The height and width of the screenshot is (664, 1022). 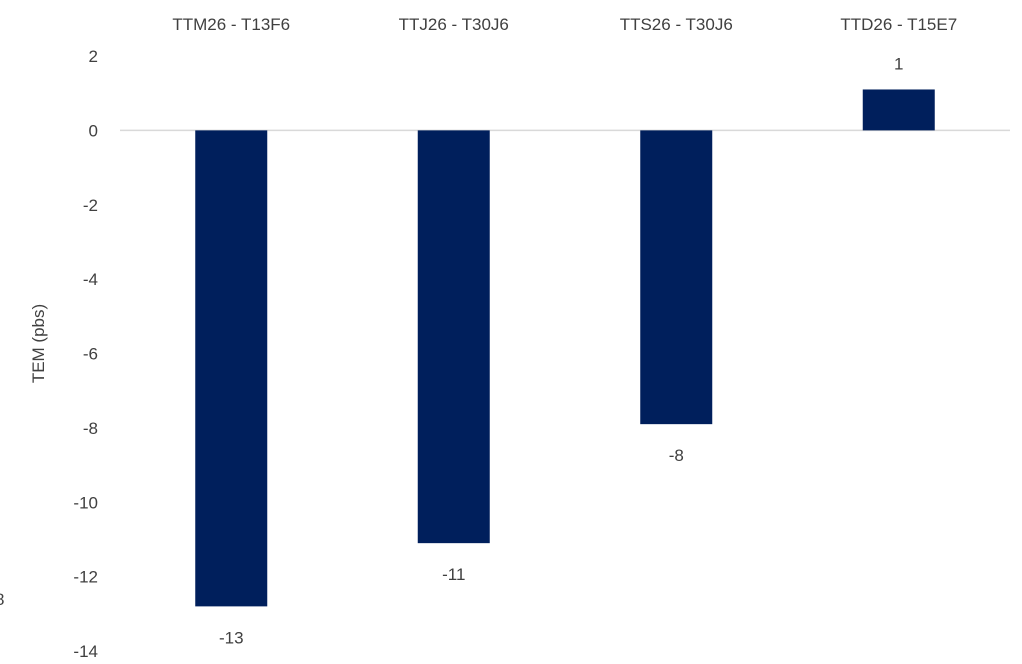 I want to click on category-label: TTS26 - T30J6, so click(x=676, y=24).